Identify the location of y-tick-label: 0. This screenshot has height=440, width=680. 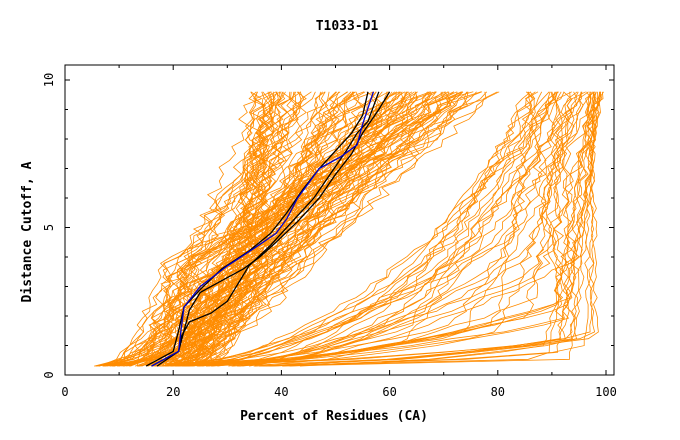
(49, 374).